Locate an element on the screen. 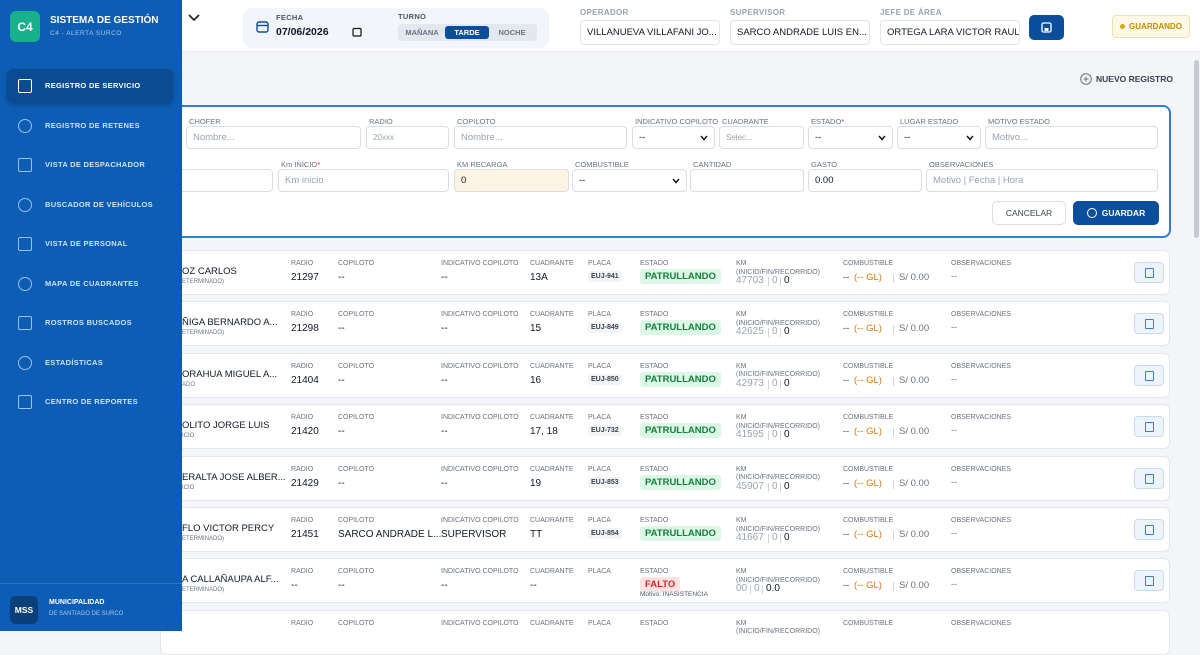 The height and width of the screenshot is (655, 1200). km-value: 0 is located at coordinates (757, 589).